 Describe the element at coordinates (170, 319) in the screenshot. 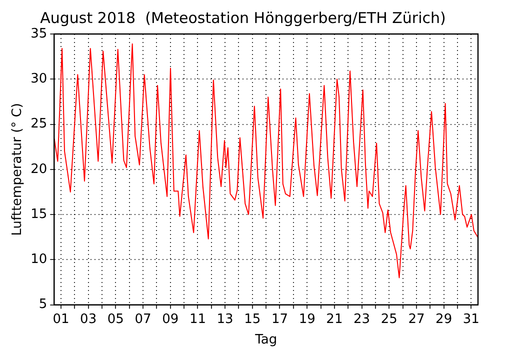

I see `x-tick-label: 09` at that location.